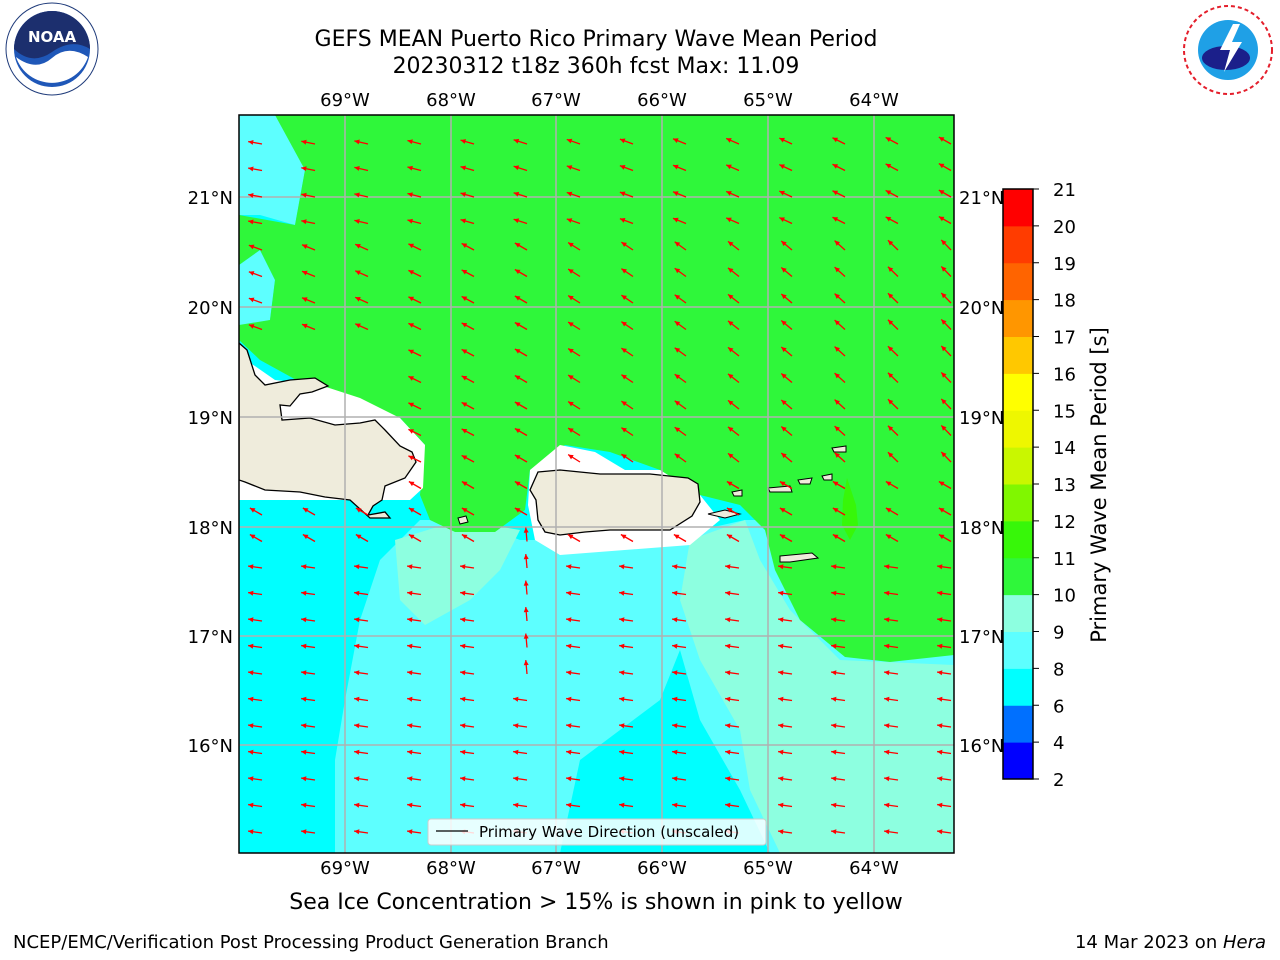 The height and width of the screenshot is (960, 1280). Describe the element at coordinates (596, 66) in the screenshot. I see `chart-subtitle: 20230312 t18z 360h fcst Max: 11.09` at that location.